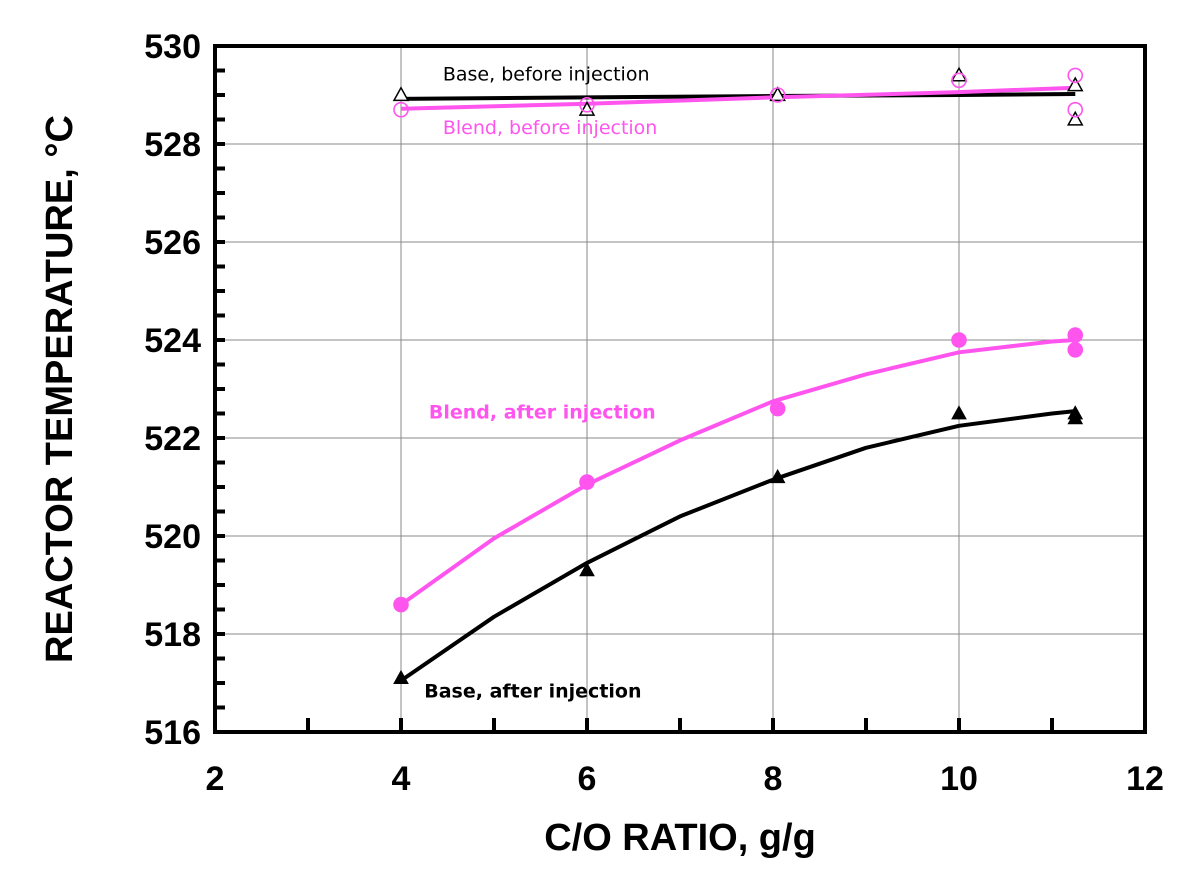 Image resolution: width=1200 pixels, height=889 pixels. I want to click on x-axis-title: C/O RATIO, g/g, so click(680, 838).